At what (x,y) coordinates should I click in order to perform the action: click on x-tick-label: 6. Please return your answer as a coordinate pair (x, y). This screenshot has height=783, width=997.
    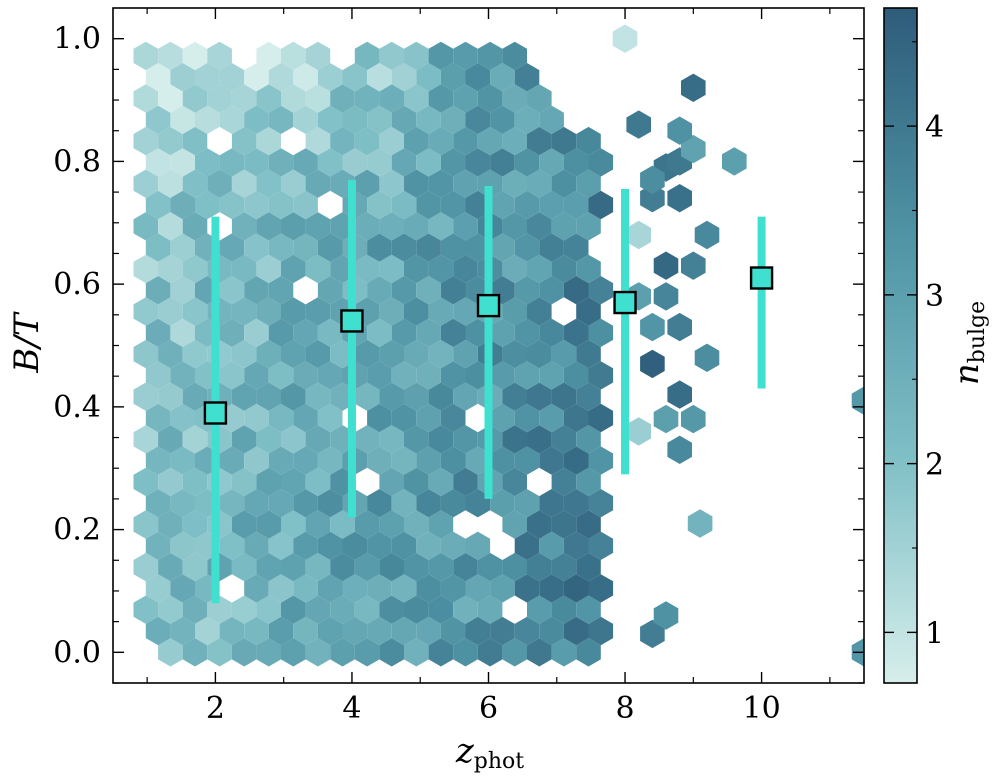
    Looking at the image, I should click on (488, 708).